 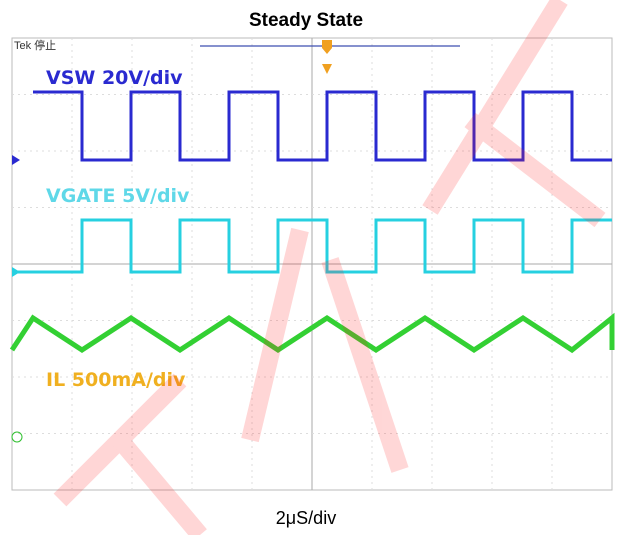 What do you see at coordinates (306, 518) in the screenshot?
I see `timebase-label: 2μS/div` at bounding box center [306, 518].